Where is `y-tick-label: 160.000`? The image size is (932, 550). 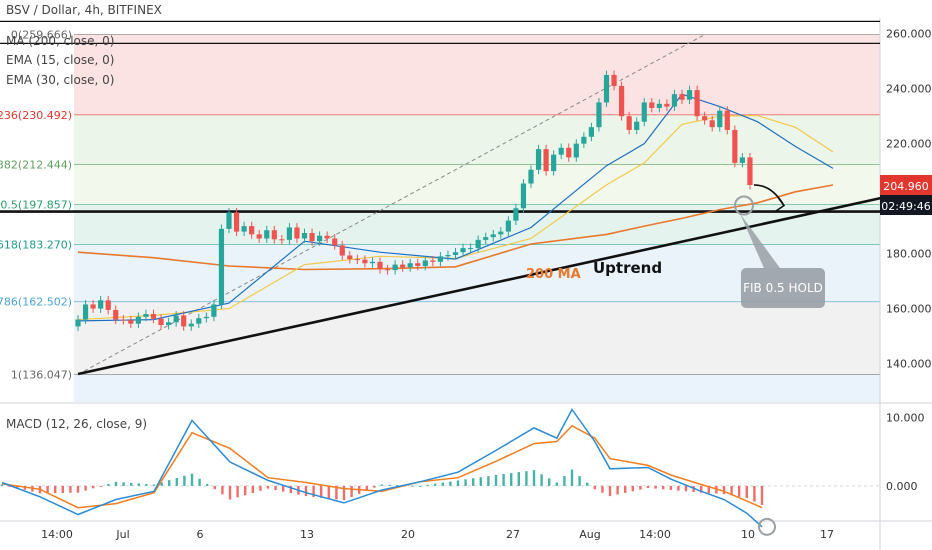 y-tick-label: 160.000 is located at coordinates (909, 309).